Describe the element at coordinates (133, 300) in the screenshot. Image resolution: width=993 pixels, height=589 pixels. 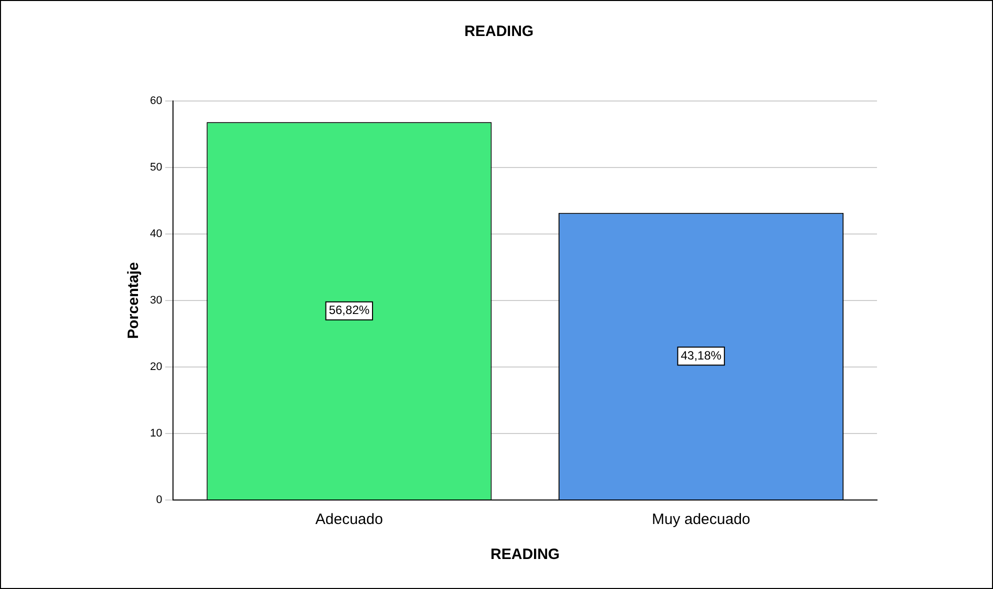
I see `y-axis-title: Porcentaje` at that location.